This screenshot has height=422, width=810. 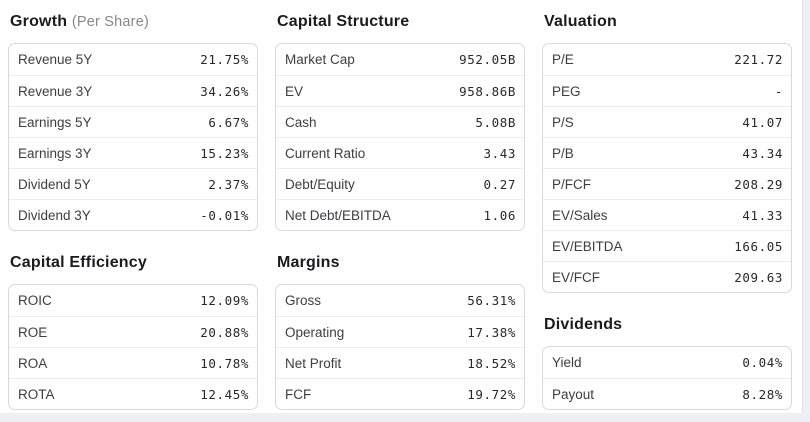 I want to click on metric-row: ROA 10.78%, so click(x=133, y=362).